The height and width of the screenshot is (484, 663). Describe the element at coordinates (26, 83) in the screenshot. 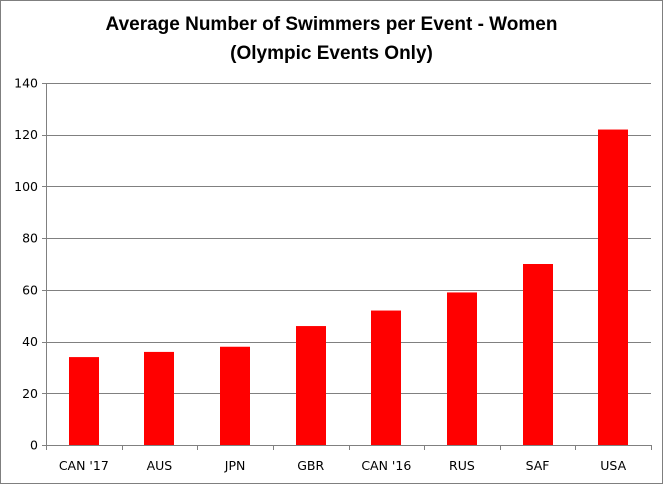

I see `y-tick-label: 140` at that location.